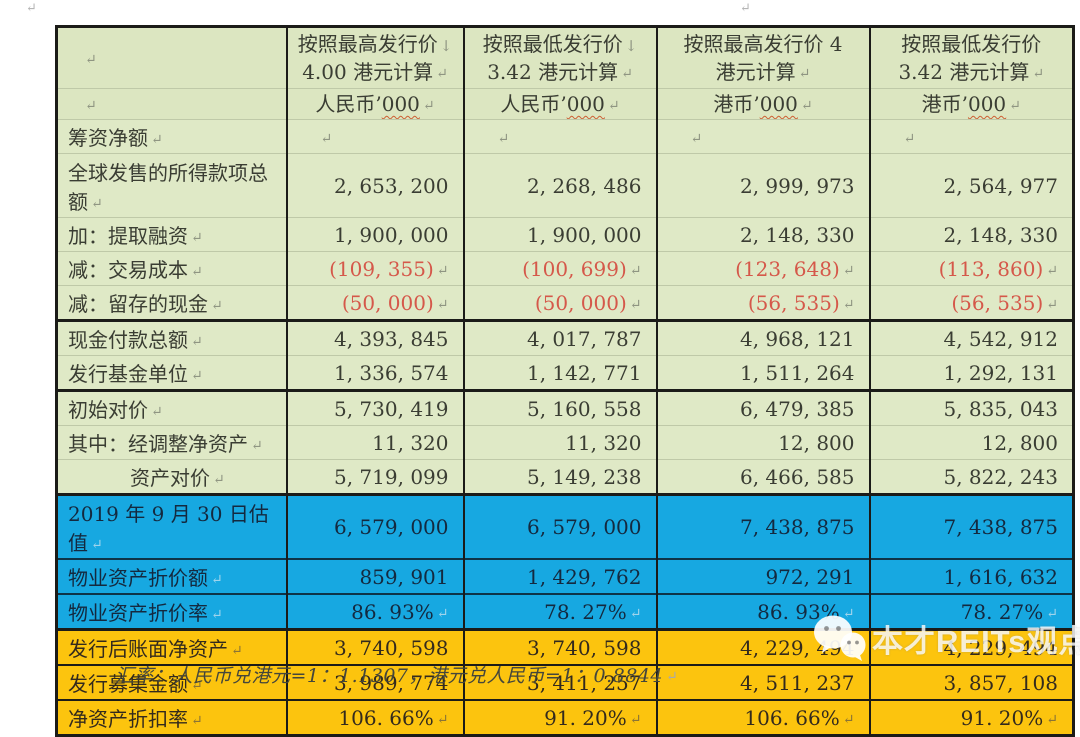  What do you see at coordinates (797, 234) in the screenshot?
I see `cell-value: 2, 148, 330` at bounding box center [797, 234].